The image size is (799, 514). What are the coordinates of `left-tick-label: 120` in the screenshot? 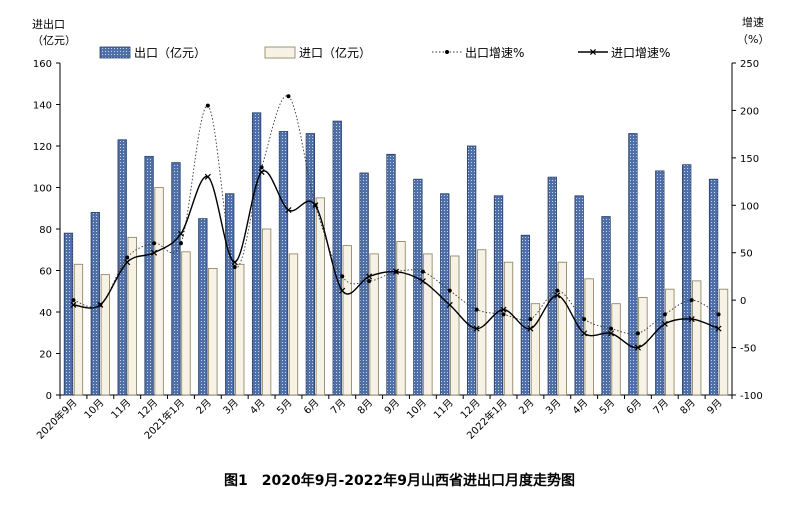 It's located at (42, 147).